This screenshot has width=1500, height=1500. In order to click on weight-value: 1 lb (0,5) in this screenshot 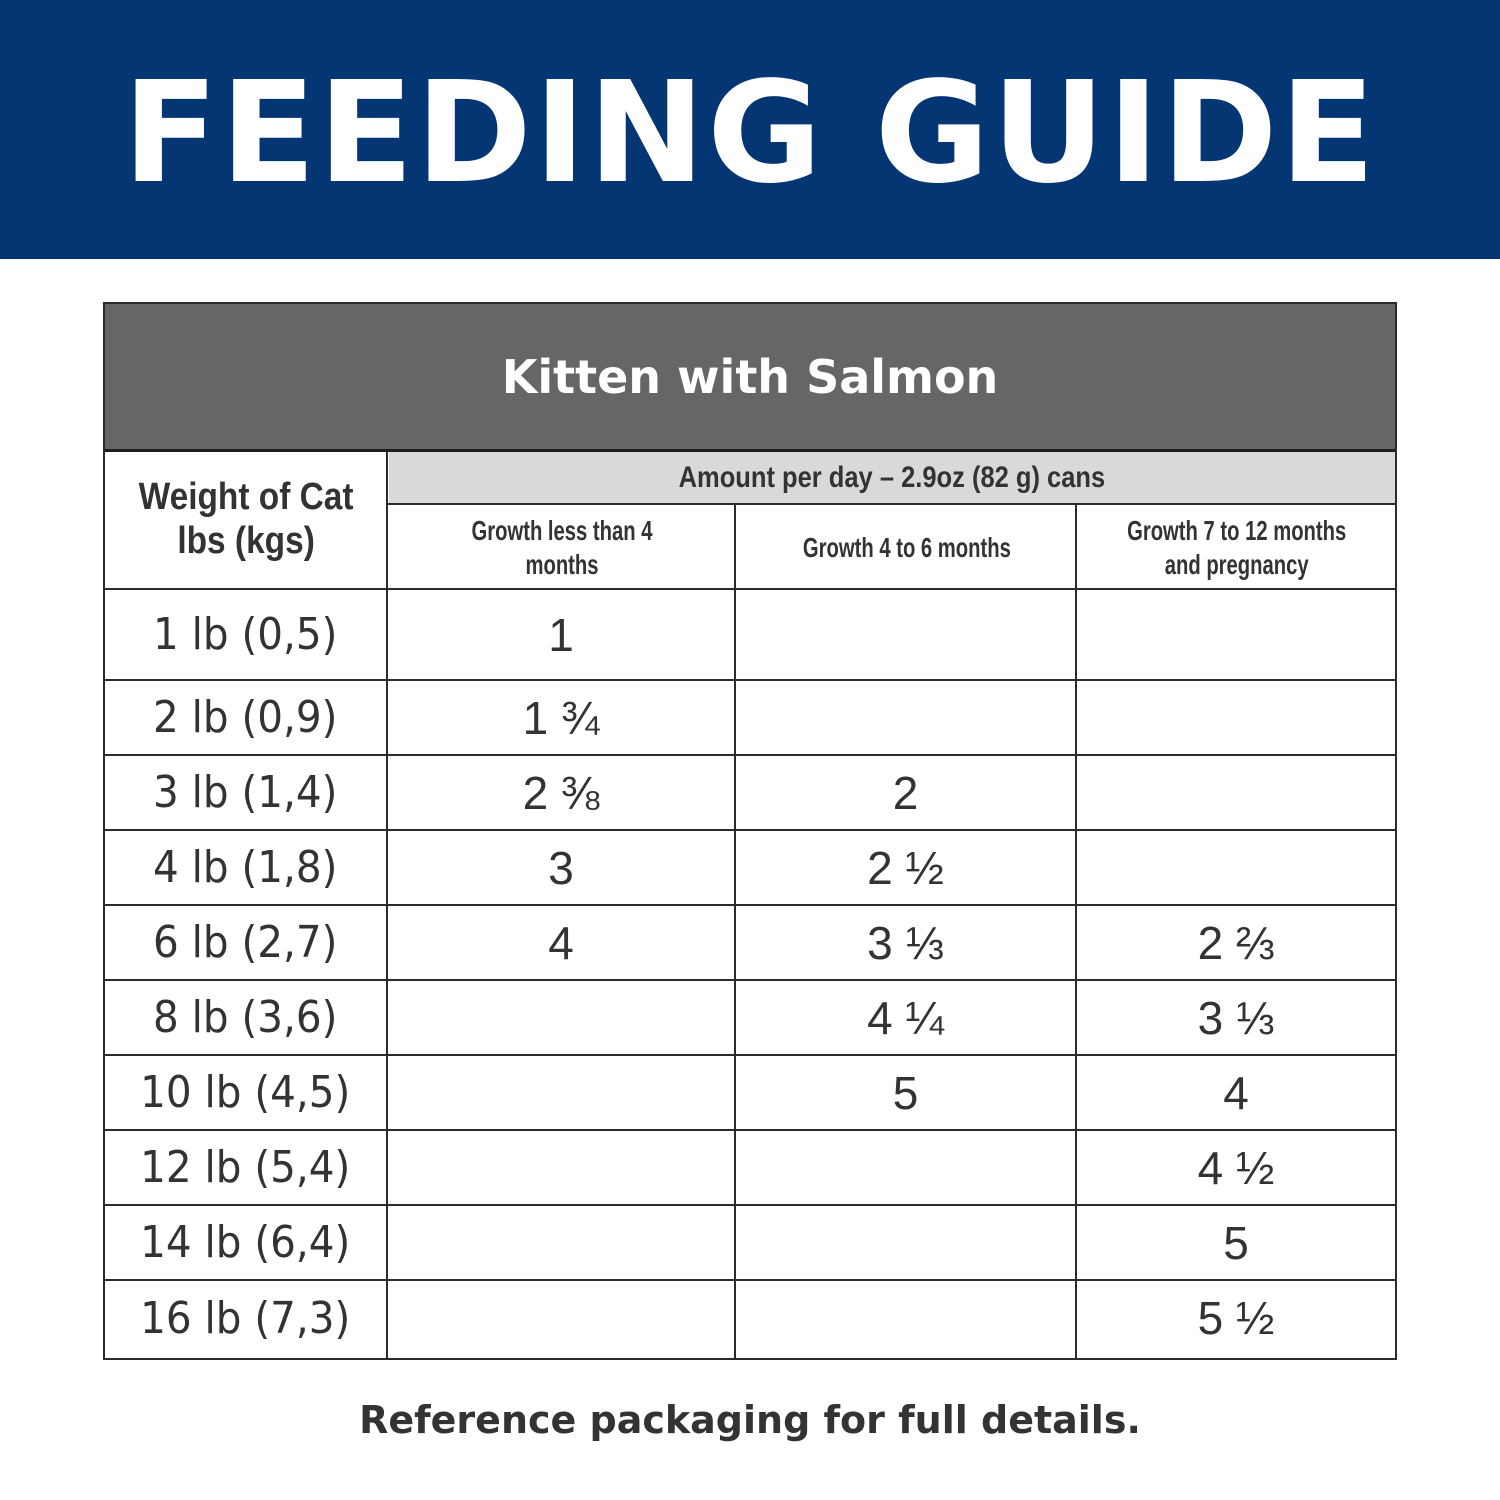, I will do `click(245, 634)`.